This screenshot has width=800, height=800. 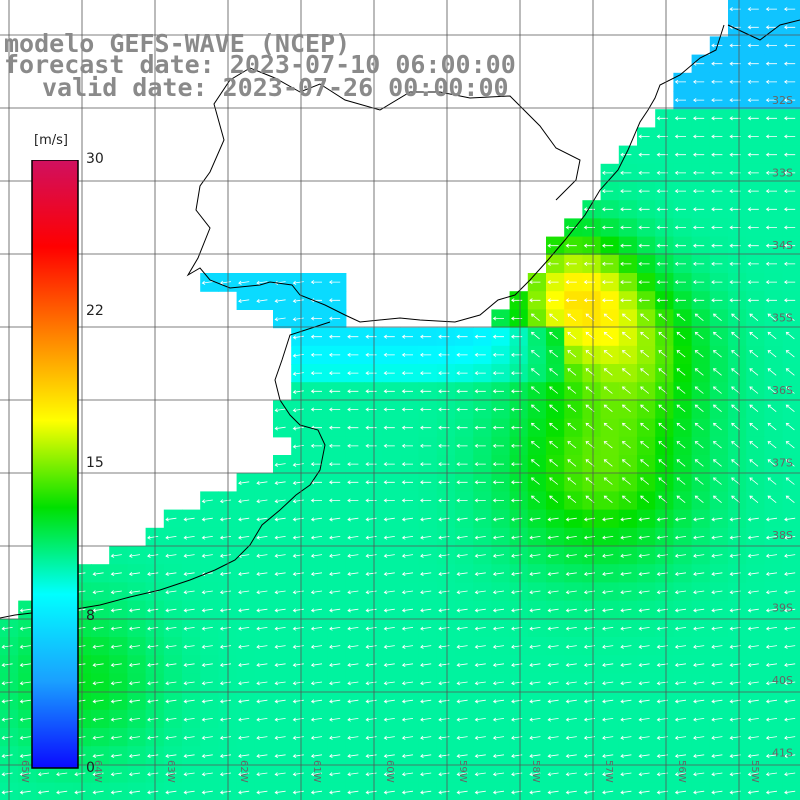 What do you see at coordinates (782, 427) in the screenshot?
I see `latitude-labels: 32S 33S 34S 35S 36S 37S 38S 39S 40S 41S` at bounding box center [782, 427].